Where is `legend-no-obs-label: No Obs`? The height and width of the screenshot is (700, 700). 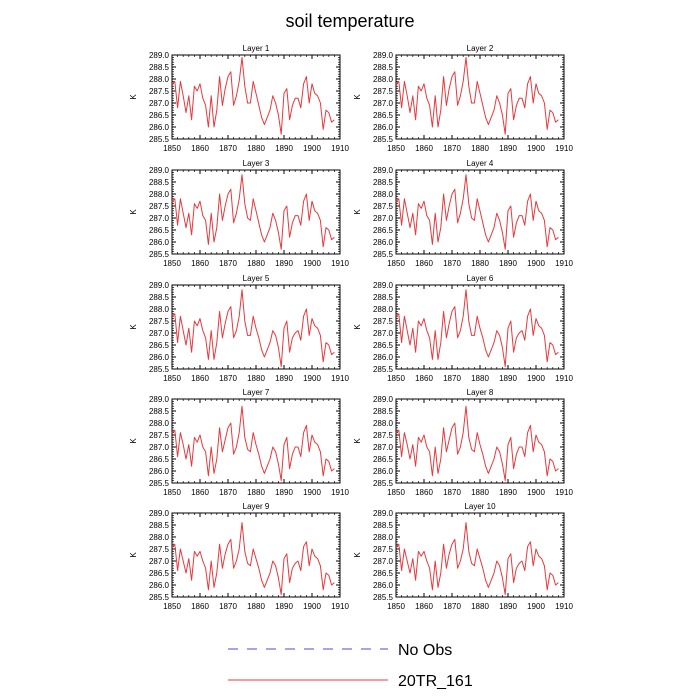 legend-no-obs-label: No Obs is located at coordinates (425, 650).